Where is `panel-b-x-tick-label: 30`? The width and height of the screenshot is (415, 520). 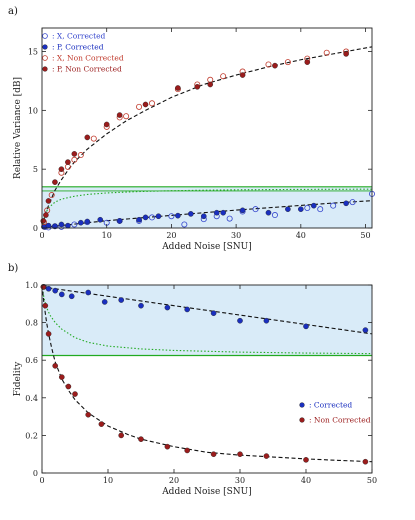 panel-b-x-tick-label: 30 is located at coordinates (240, 480).